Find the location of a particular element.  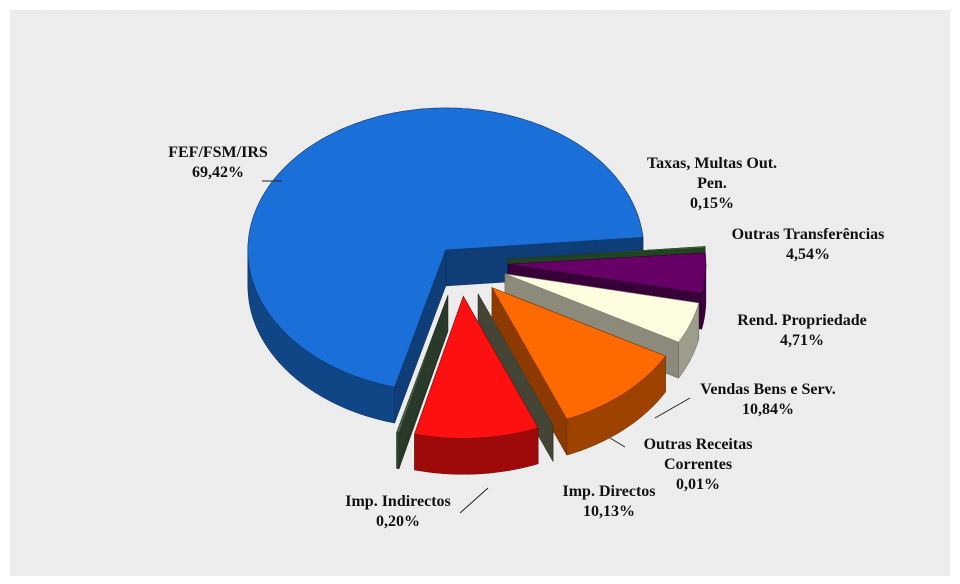

category-label: Rend. Propriedade is located at coordinates (802, 320).